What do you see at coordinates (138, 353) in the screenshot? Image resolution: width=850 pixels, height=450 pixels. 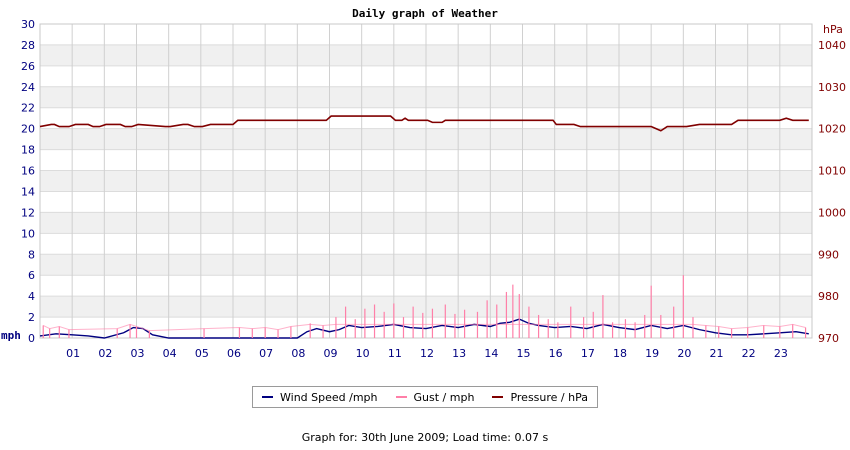 I see `x-tick-label: 03` at bounding box center [138, 353].